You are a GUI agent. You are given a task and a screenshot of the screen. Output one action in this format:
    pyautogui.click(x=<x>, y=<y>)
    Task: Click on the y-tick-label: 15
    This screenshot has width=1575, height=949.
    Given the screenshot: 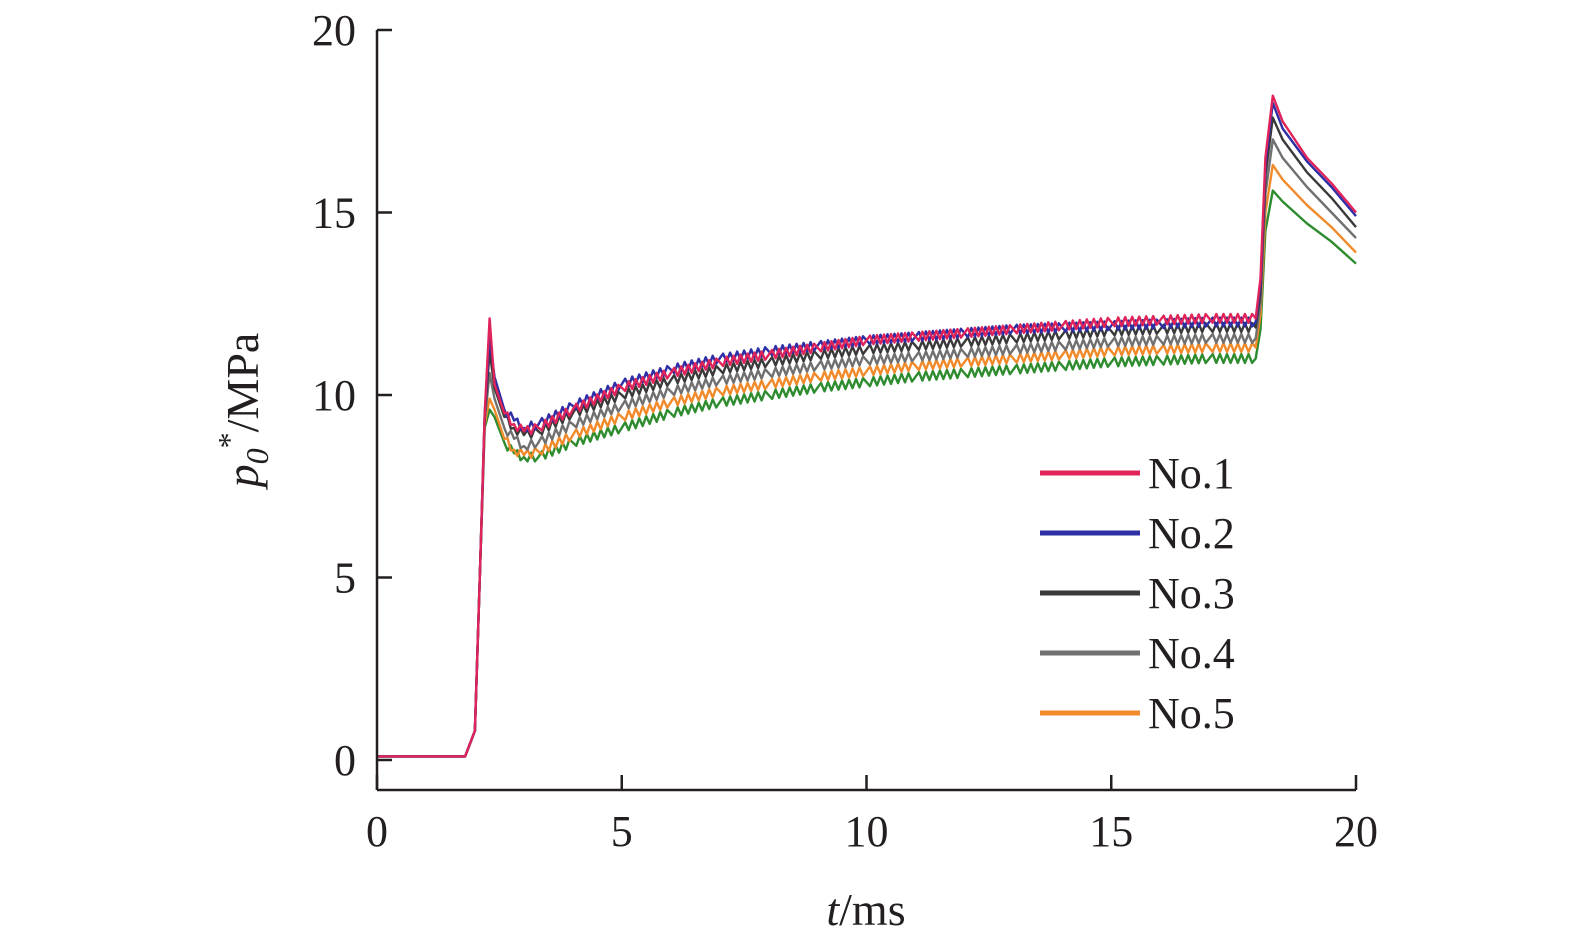 What is the action you would take?
    pyautogui.click(x=334, y=213)
    